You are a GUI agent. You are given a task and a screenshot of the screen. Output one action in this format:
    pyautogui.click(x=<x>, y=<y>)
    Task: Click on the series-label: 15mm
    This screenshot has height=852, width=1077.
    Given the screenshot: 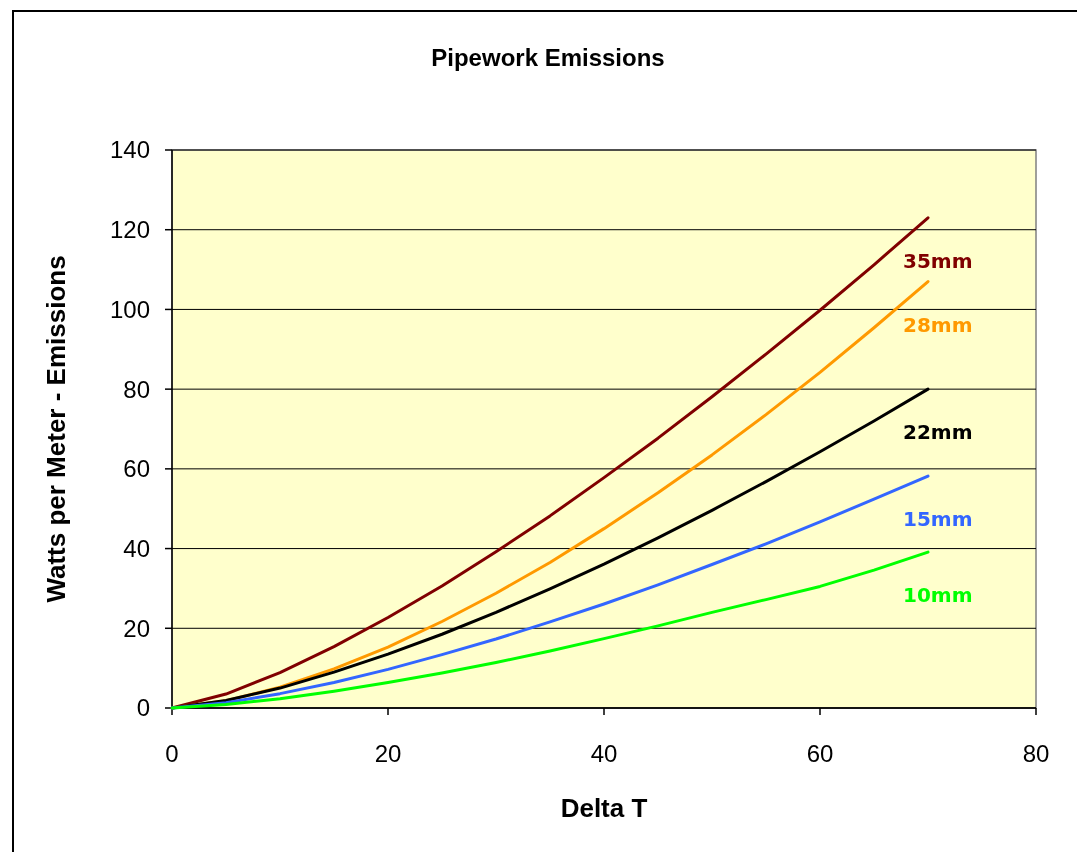 What is the action you would take?
    pyautogui.click(x=938, y=519)
    